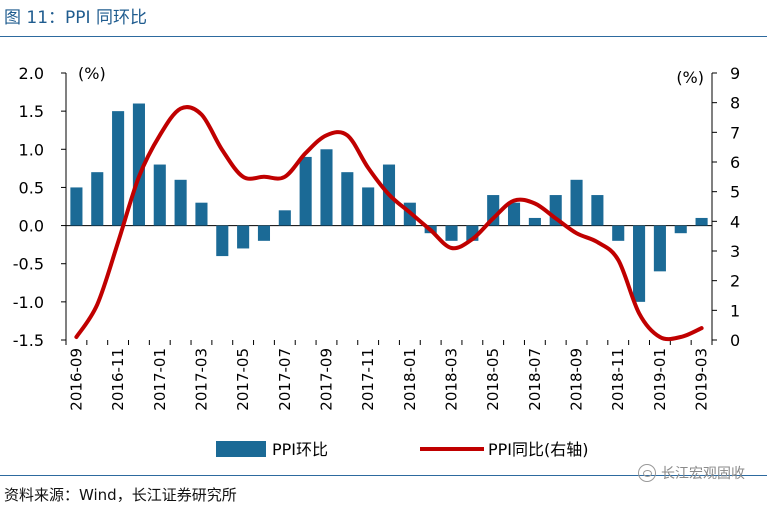 This screenshot has width=767, height=508. Describe the element at coordinates (76, 379) in the screenshot. I see `x-tick-label: 2016-09` at that location.